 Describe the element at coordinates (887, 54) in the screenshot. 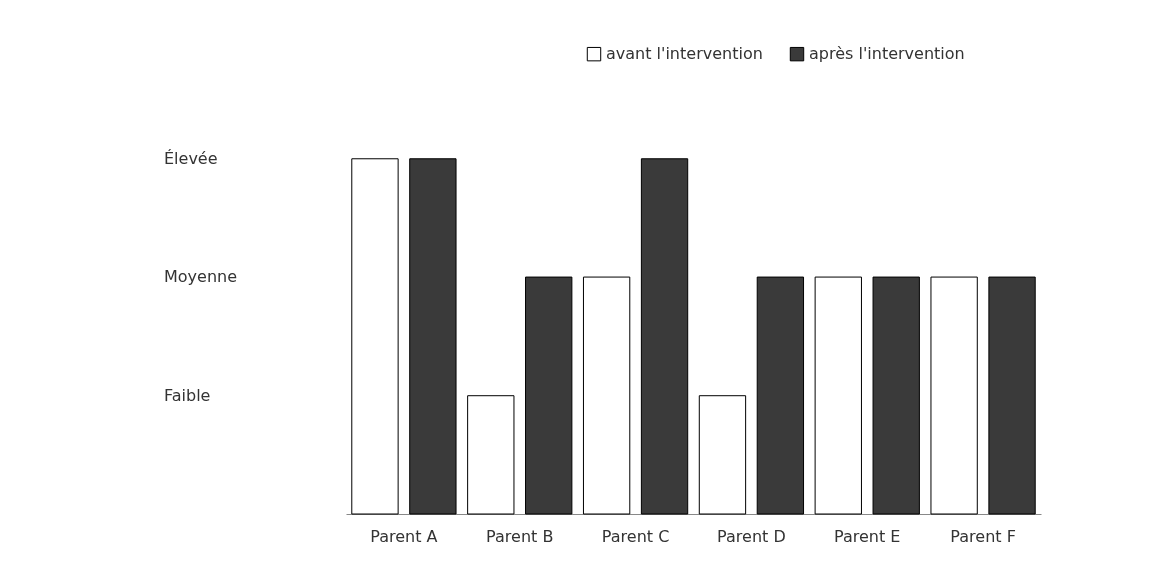

I see `legend-label: après l'intervention` at that location.